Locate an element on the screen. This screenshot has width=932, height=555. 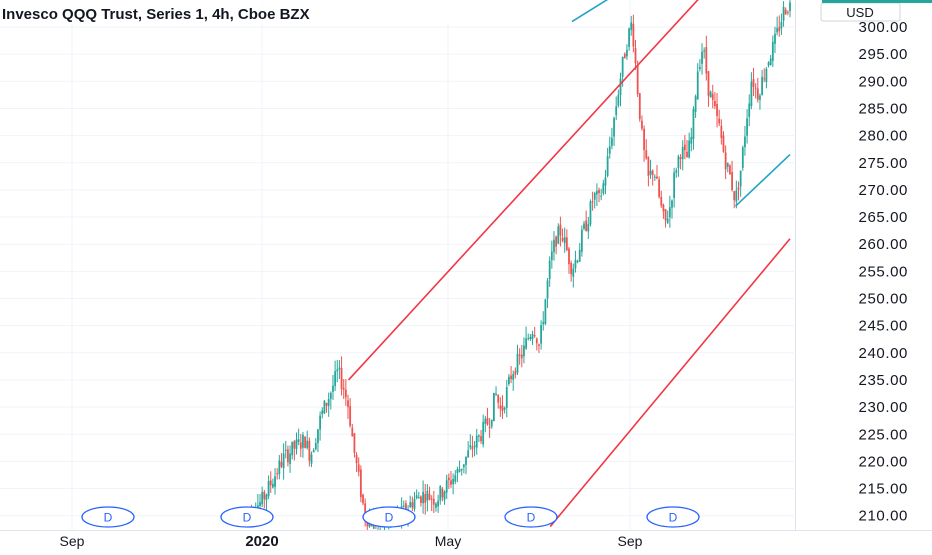
price-tick-label: 230.00 is located at coordinates (883, 407).